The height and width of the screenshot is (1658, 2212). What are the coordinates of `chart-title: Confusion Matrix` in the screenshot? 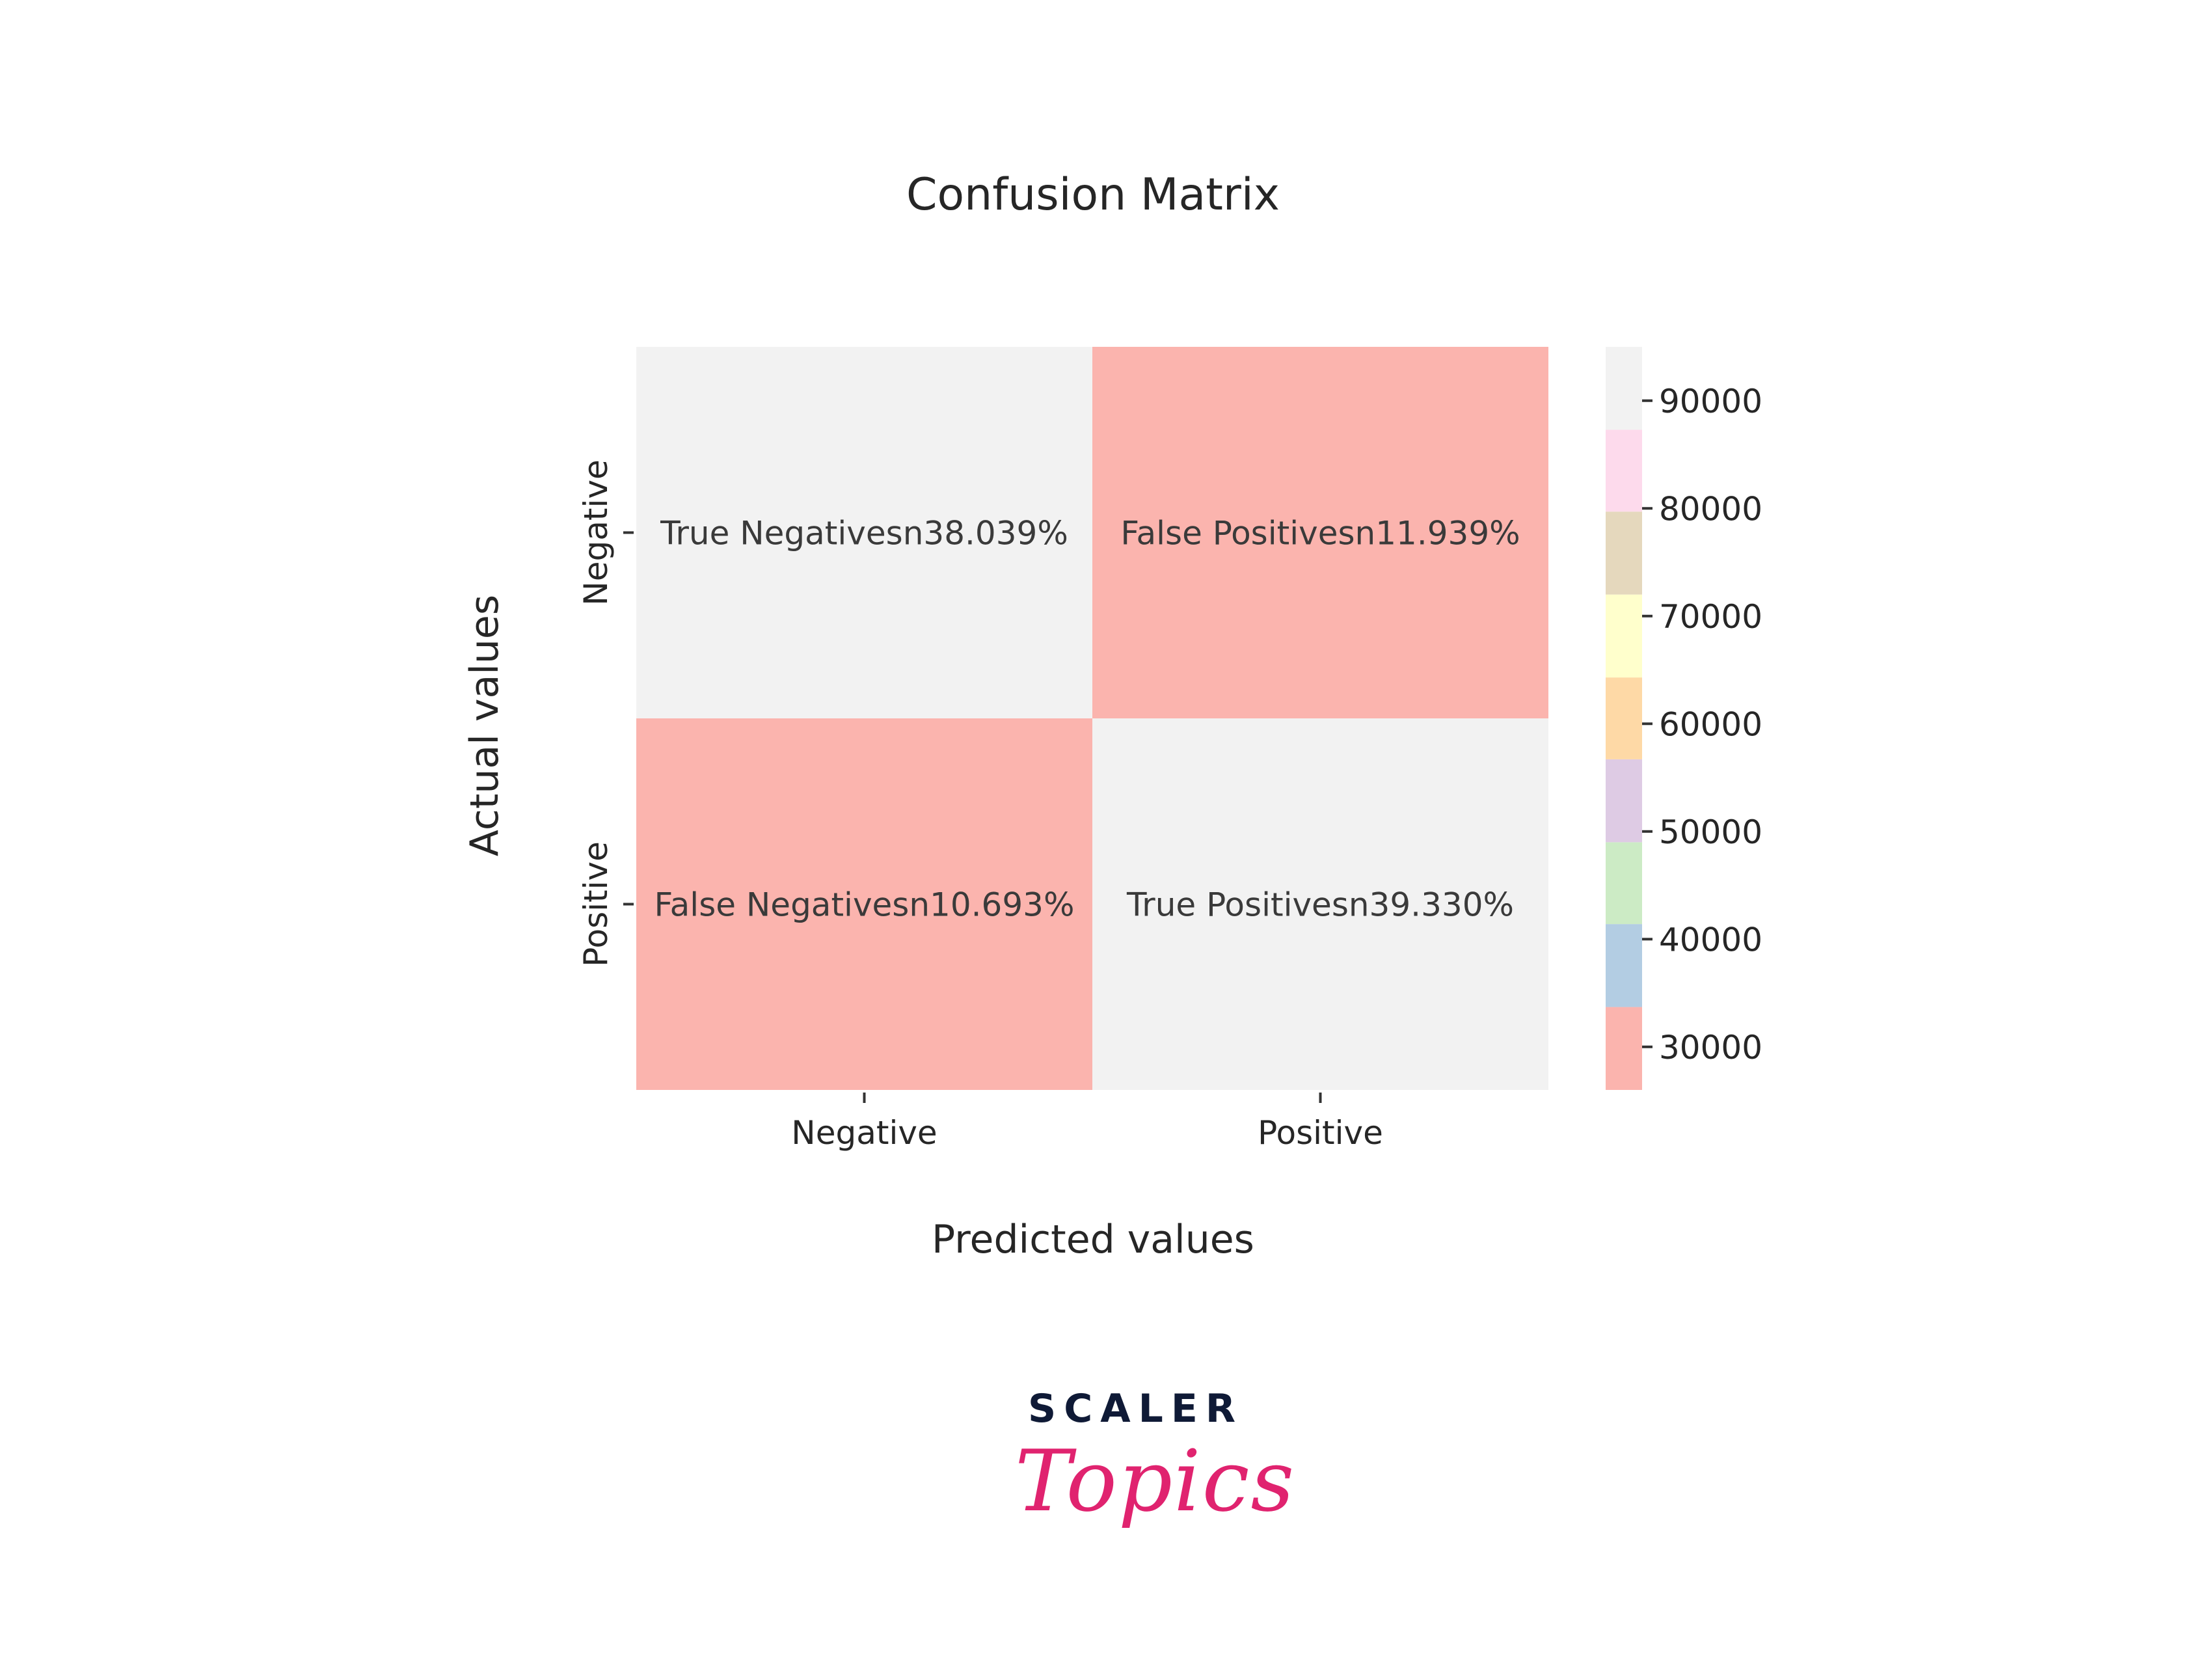 It's located at (1093, 195).